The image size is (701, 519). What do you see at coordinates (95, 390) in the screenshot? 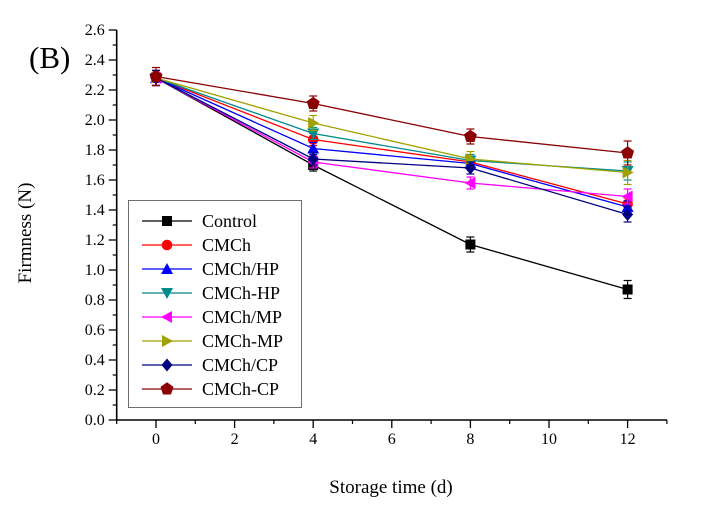
I see `y-tick-label: 0.2` at bounding box center [95, 390].